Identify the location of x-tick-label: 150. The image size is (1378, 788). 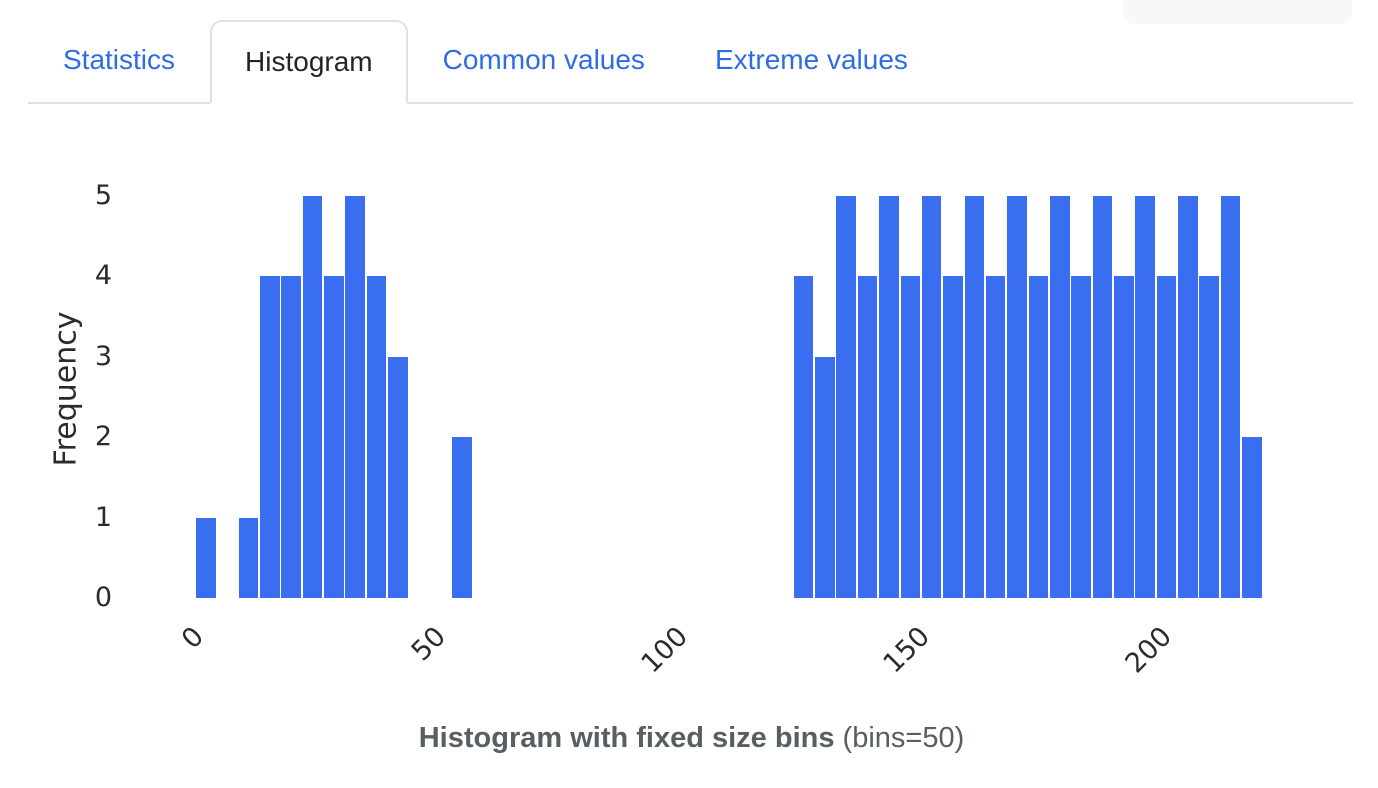
(906, 650).